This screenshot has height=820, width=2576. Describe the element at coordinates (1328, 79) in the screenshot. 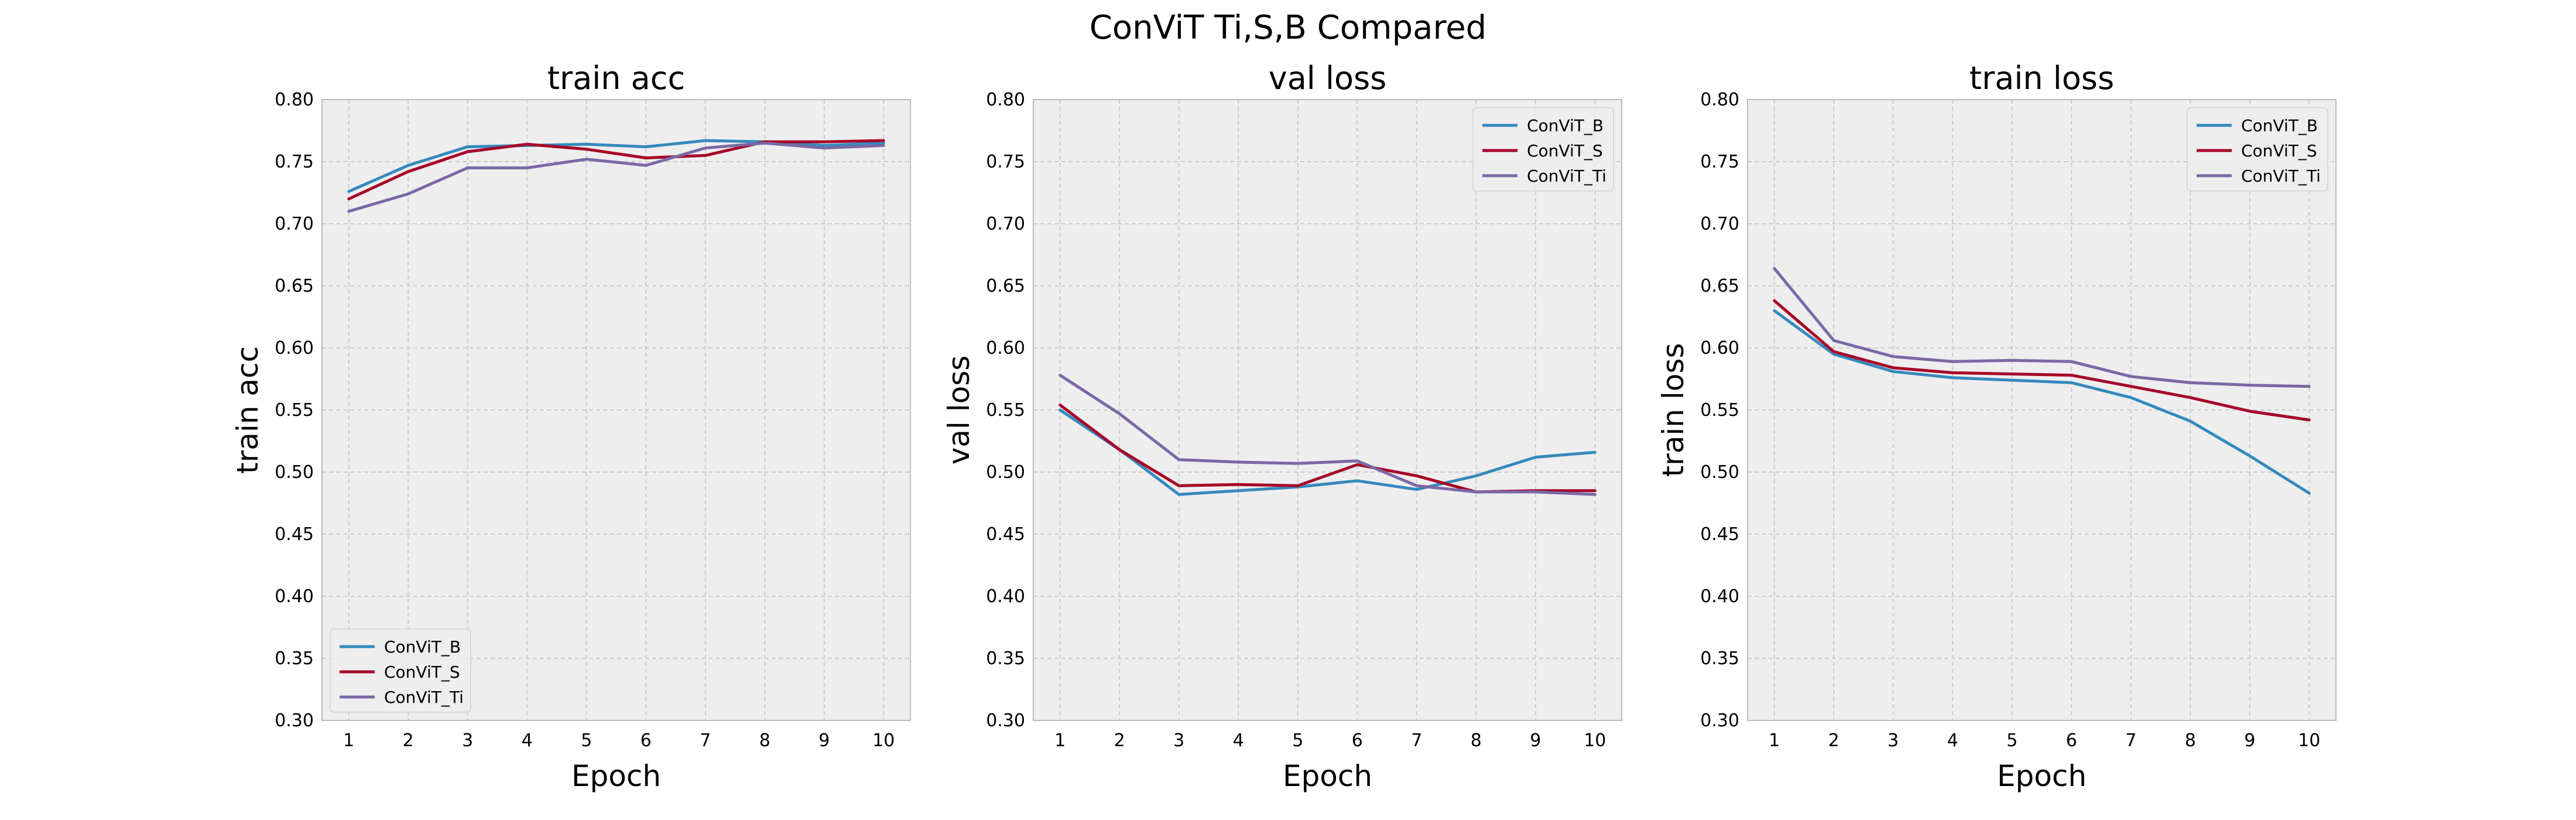

I see `chart-title: val loss` at that location.